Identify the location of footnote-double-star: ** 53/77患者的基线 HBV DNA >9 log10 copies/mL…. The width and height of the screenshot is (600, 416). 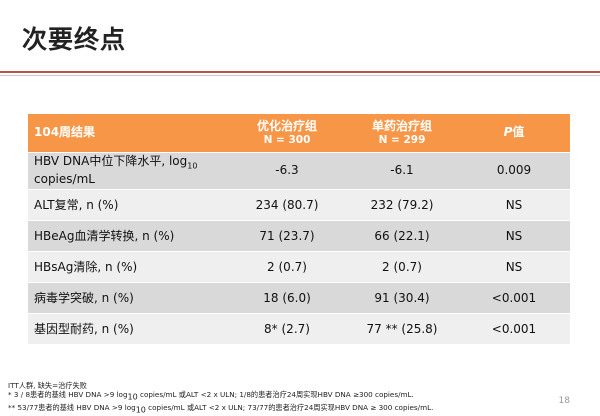
(288, 409).